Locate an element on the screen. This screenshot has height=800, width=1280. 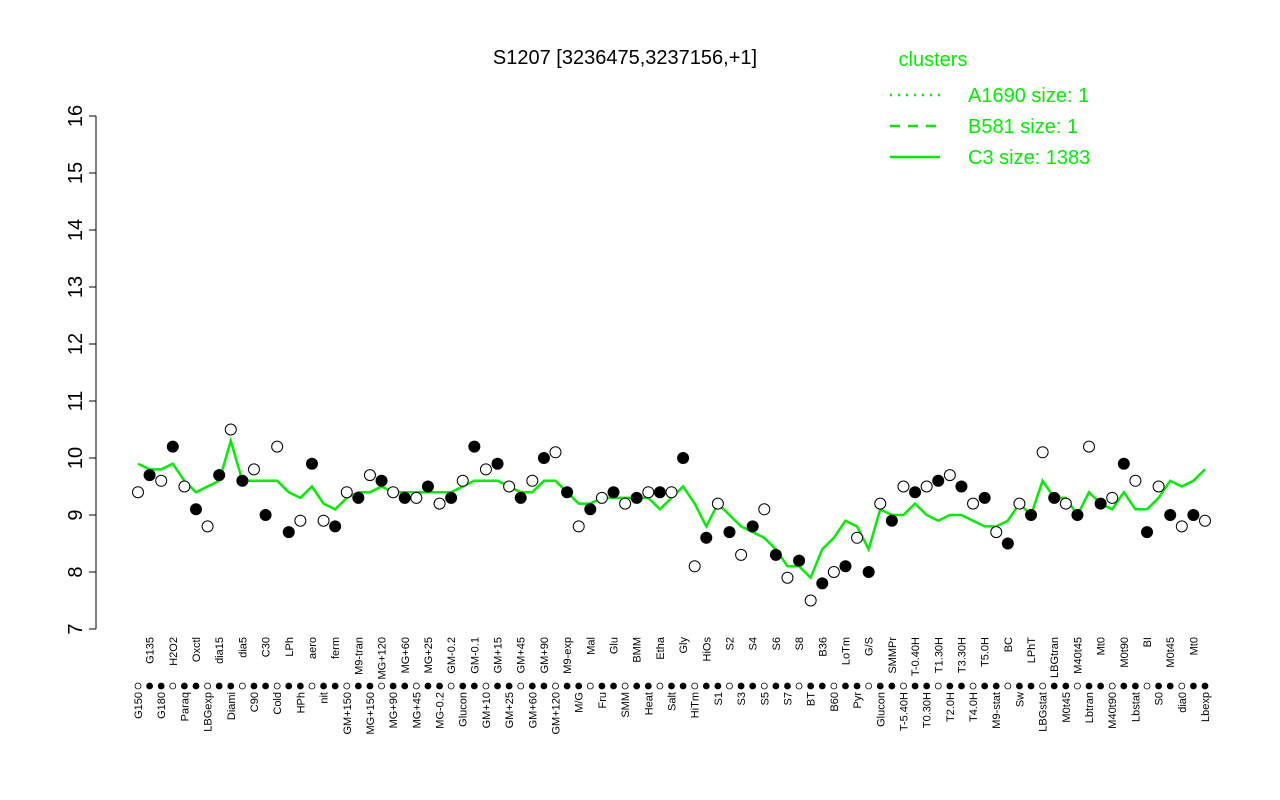
x-tick-label: GM+25 is located at coordinates (510, 710).